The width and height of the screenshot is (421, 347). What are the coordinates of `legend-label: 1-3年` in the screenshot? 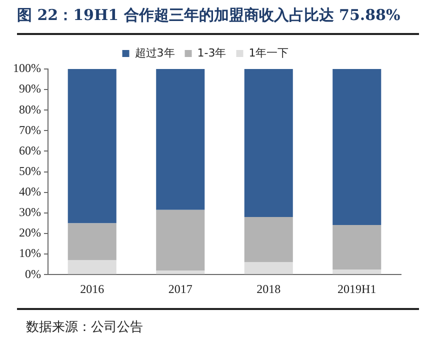 It's located at (211, 53).